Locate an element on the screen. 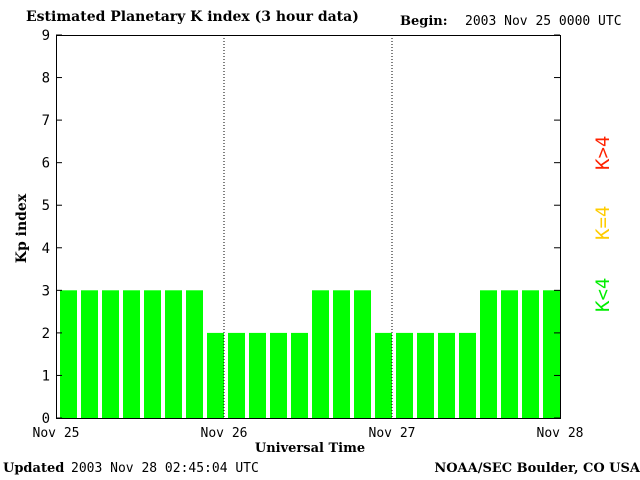  legend-item-k-gt-4: K>4 is located at coordinates (603, 152).